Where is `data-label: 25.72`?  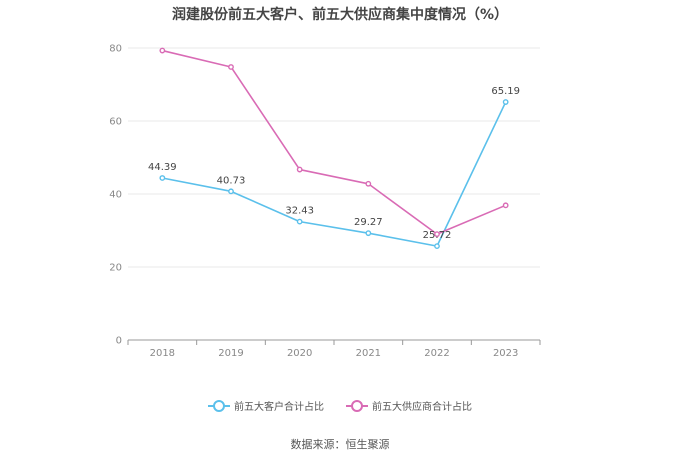 data-label: 25.72 is located at coordinates (437, 235).